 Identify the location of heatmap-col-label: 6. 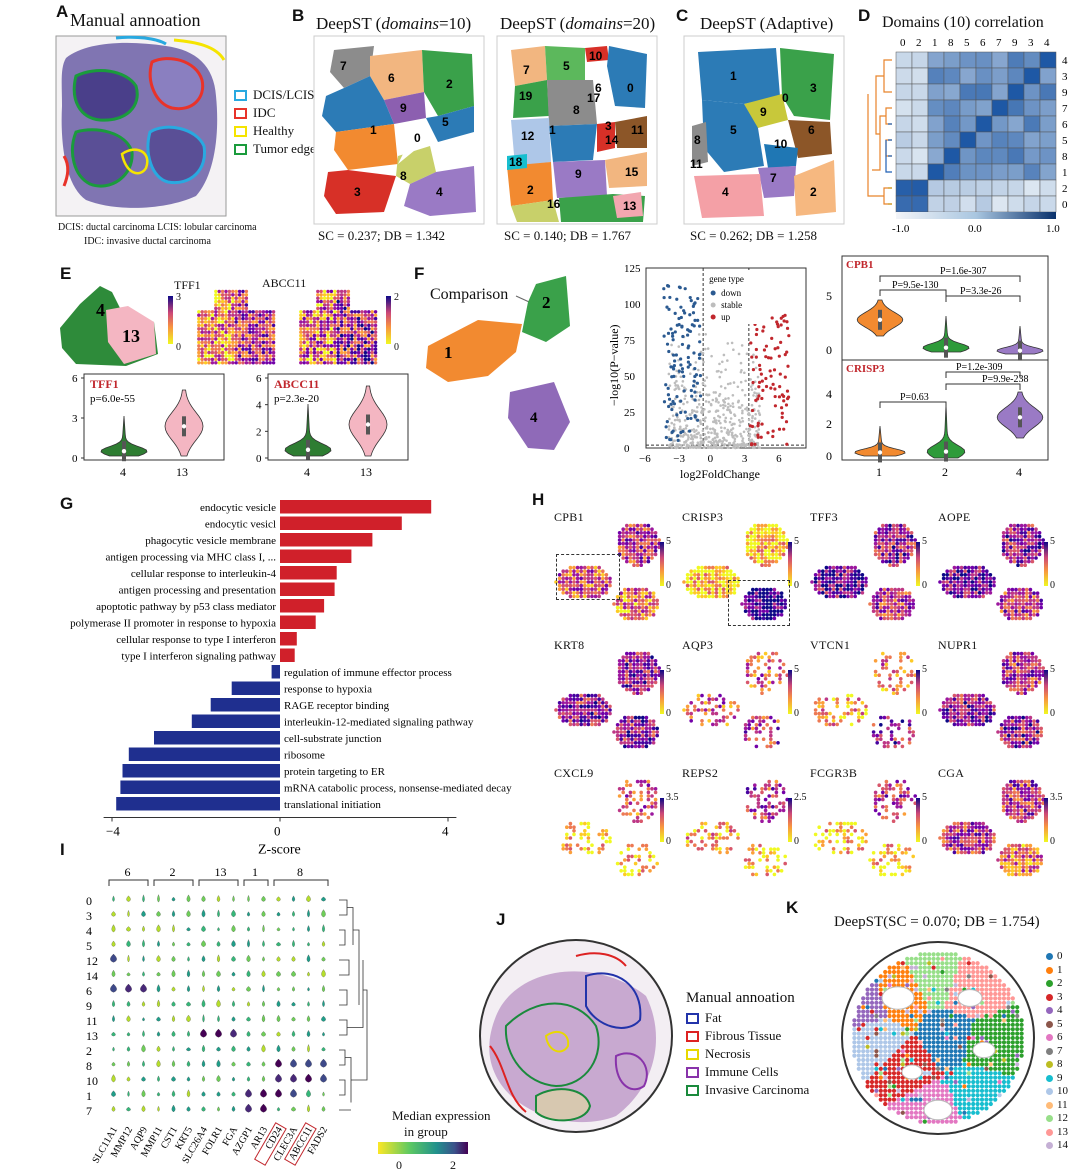
(983, 43).